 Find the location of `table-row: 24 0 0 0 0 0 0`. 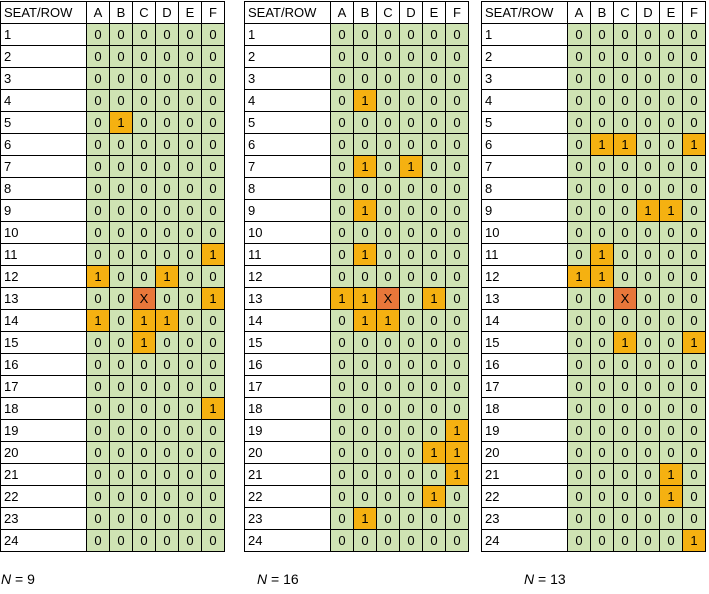

table-row: 24 0 0 0 0 0 0 is located at coordinates (112, 540).